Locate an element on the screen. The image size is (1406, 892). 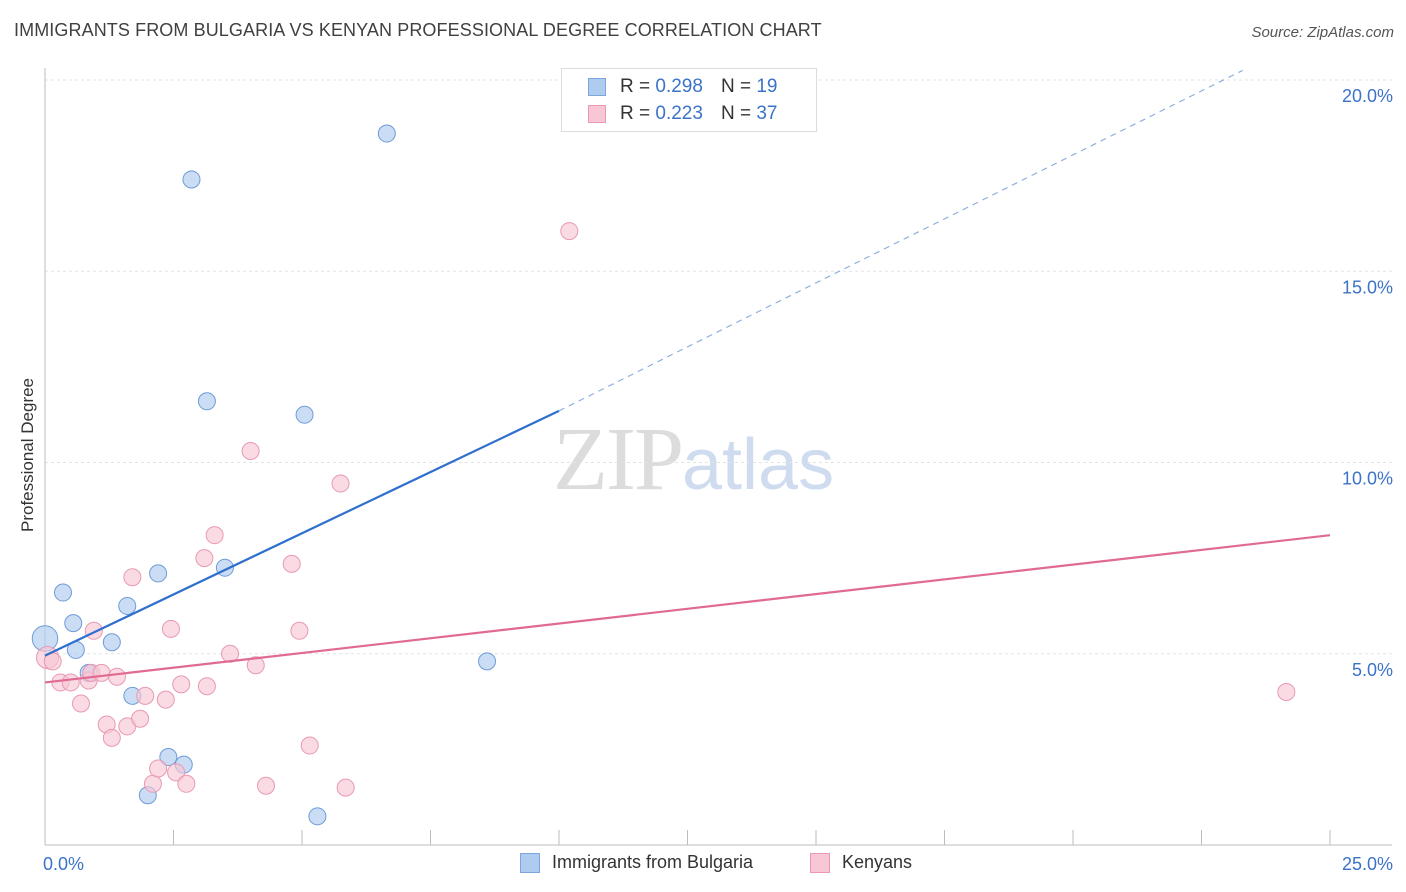
legend-swatch-bulgaria is located at coordinates (597, 87).